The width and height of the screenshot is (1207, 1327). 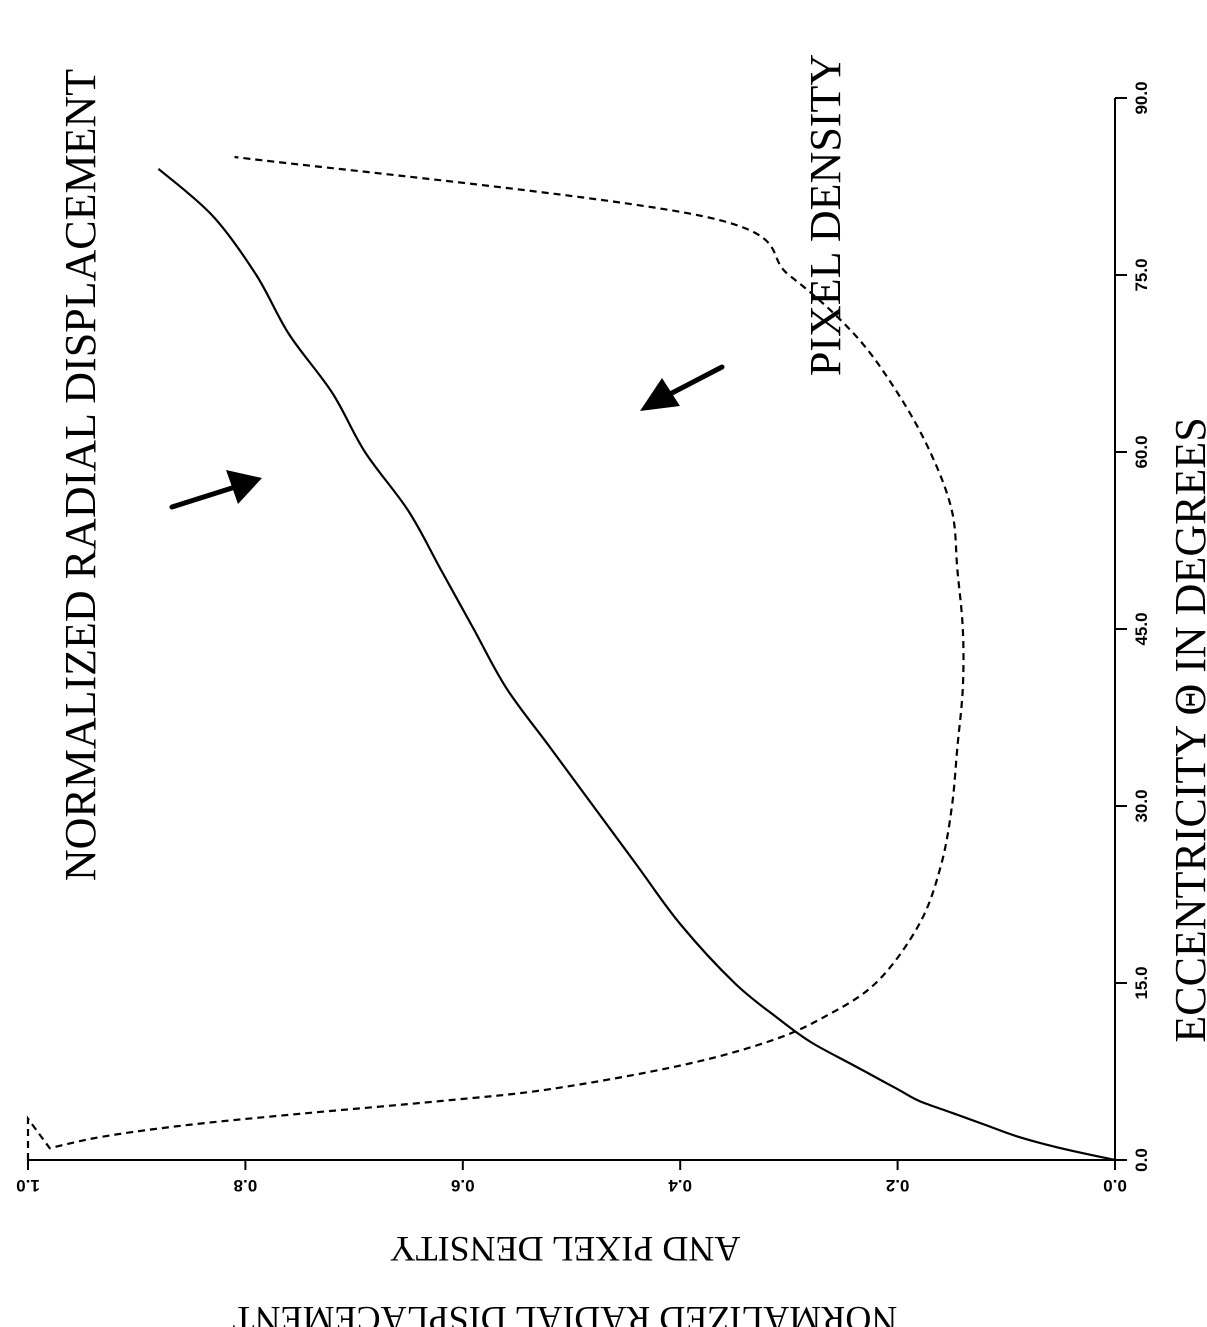 I want to click on eccentricity-axis-tick-label: 60.0, so click(x=1141, y=451).